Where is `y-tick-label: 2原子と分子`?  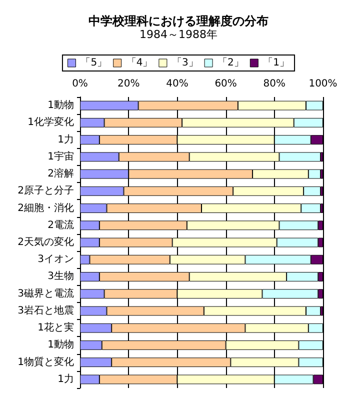
y-tick-label: 2原子と分子 is located at coordinates (46, 190).